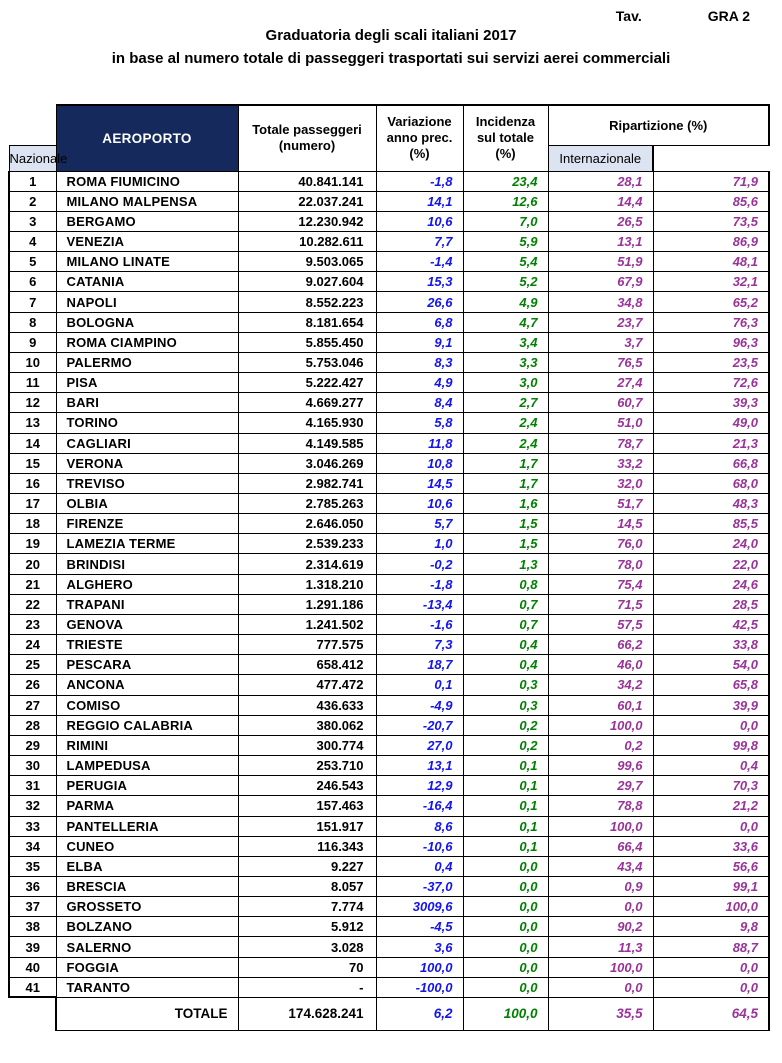 This screenshot has width=782, height=1063. What do you see at coordinates (600, 604) in the screenshot?
I see `national-share-cell: 71,5` at bounding box center [600, 604].